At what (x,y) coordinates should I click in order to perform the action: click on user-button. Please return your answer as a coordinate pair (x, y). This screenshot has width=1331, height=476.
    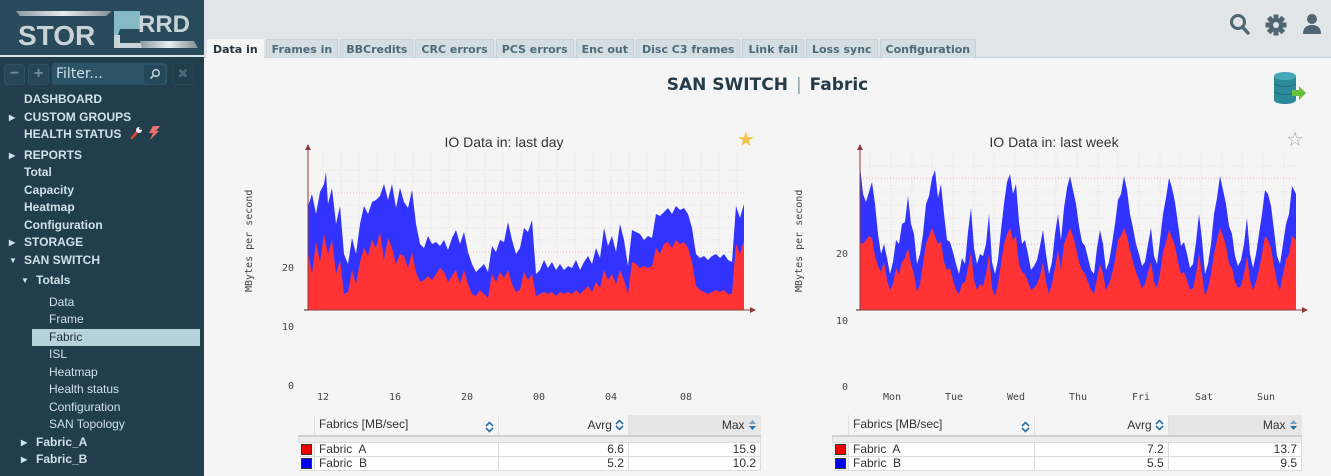
    Looking at the image, I should click on (1312, 24).